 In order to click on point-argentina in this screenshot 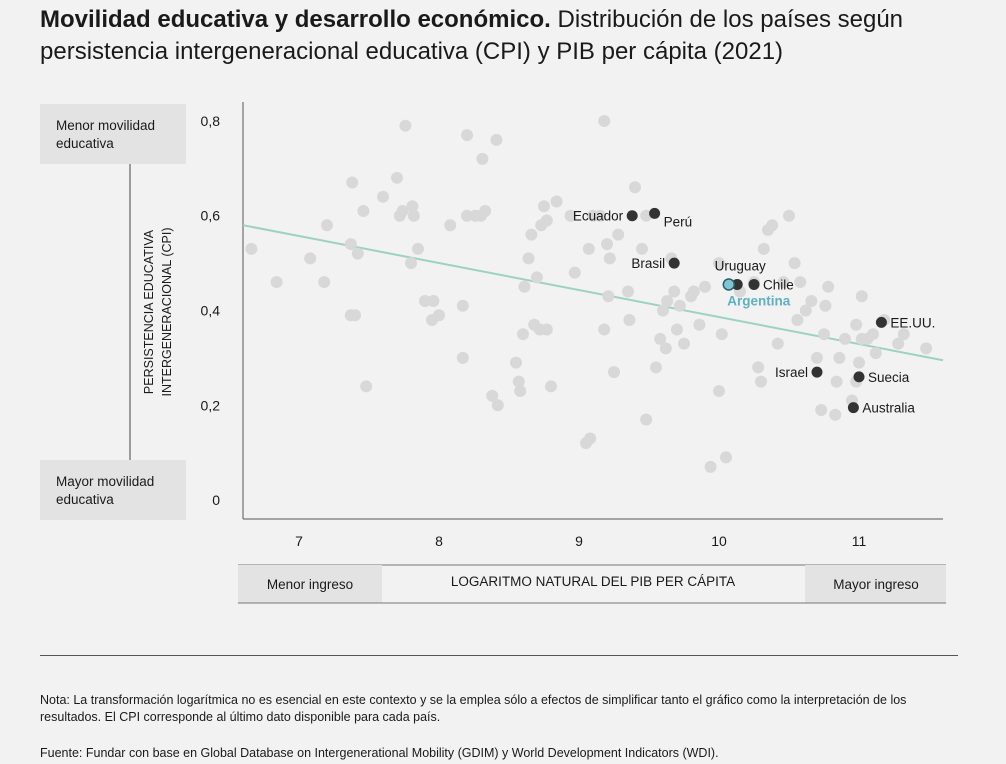, I will do `click(729, 284)`.